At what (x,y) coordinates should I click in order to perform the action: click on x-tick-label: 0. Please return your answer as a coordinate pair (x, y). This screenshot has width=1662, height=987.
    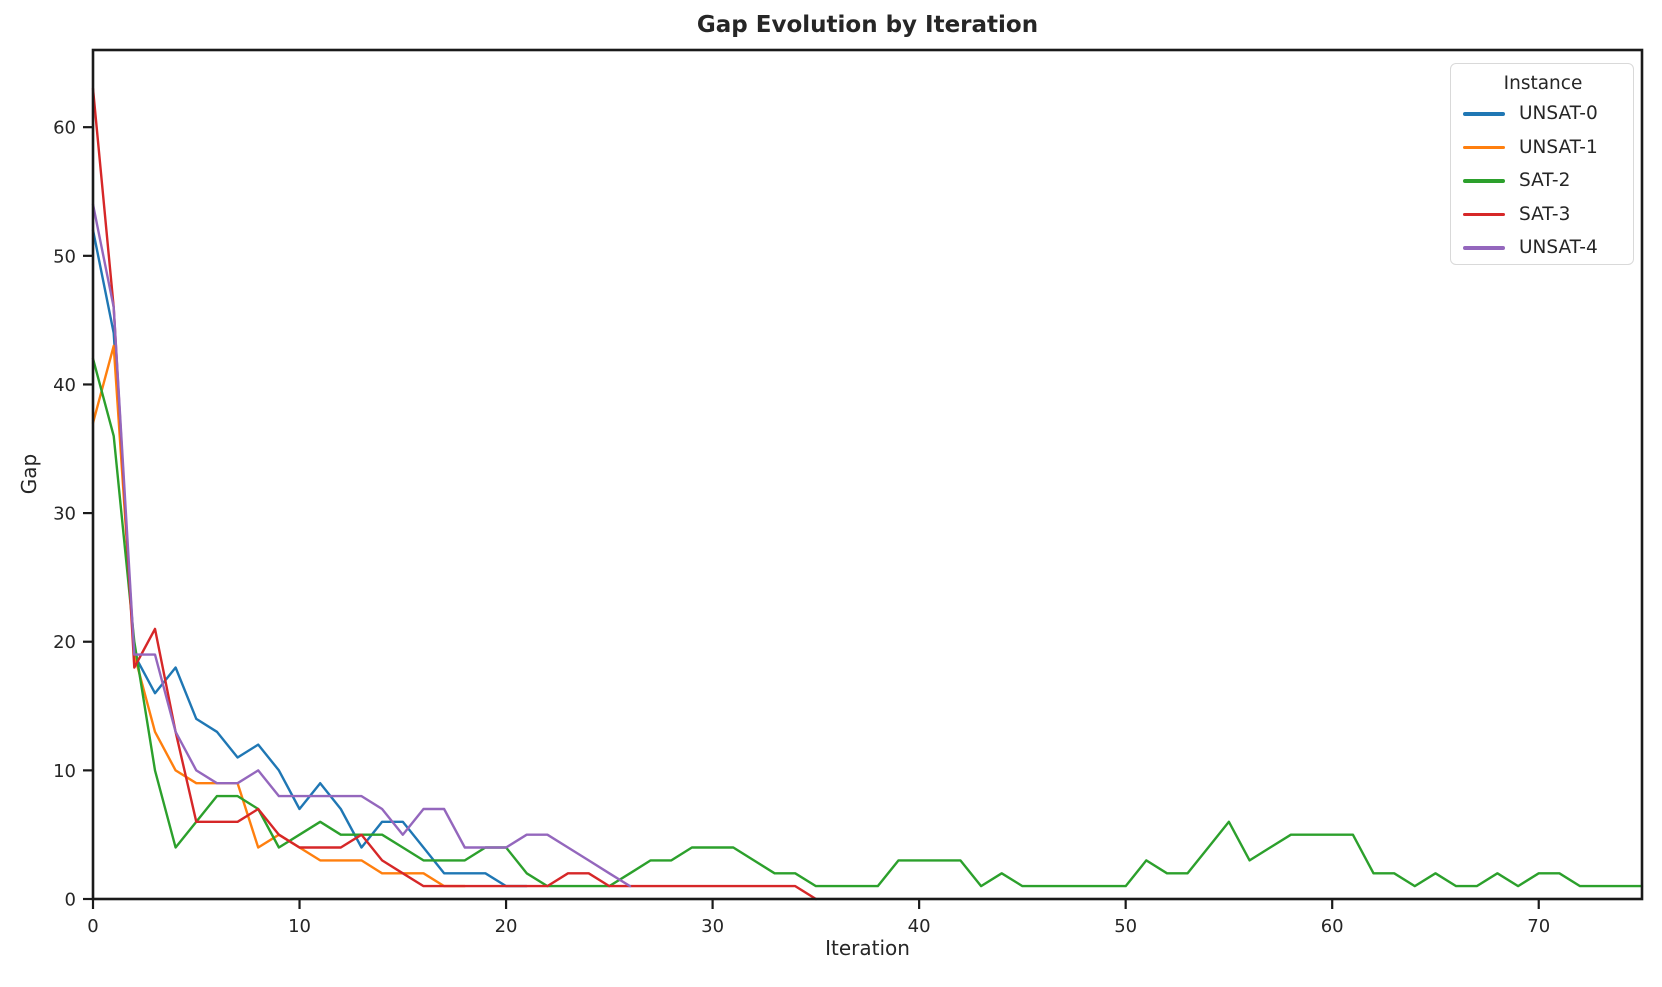
    Looking at the image, I should click on (92, 926).